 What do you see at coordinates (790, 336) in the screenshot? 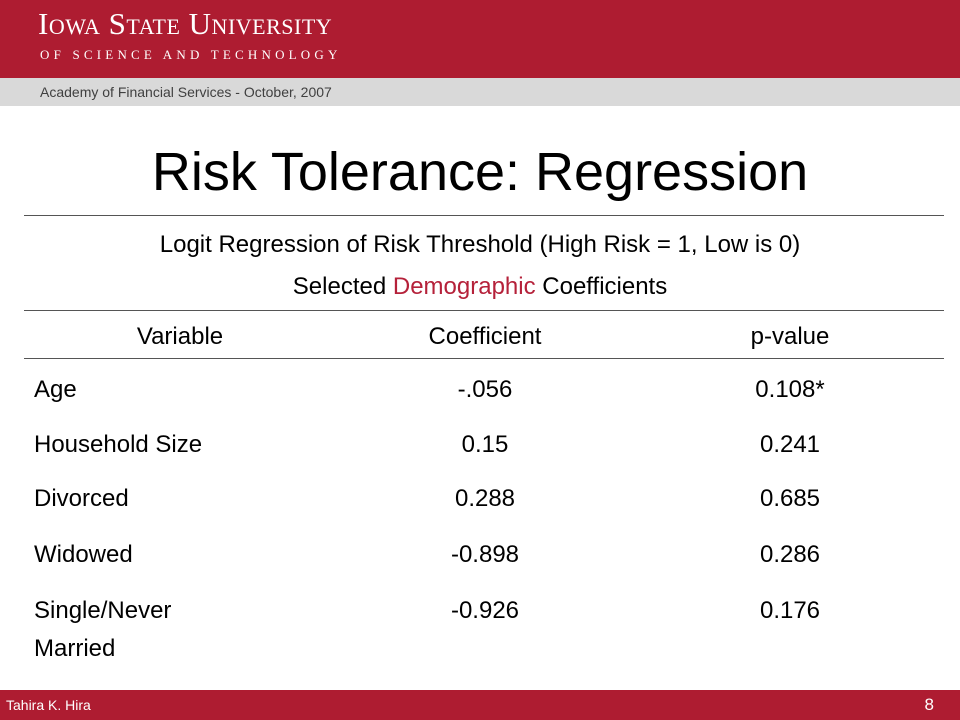
I see `header-pvalue: p-value` at bounding box center [790, 336].